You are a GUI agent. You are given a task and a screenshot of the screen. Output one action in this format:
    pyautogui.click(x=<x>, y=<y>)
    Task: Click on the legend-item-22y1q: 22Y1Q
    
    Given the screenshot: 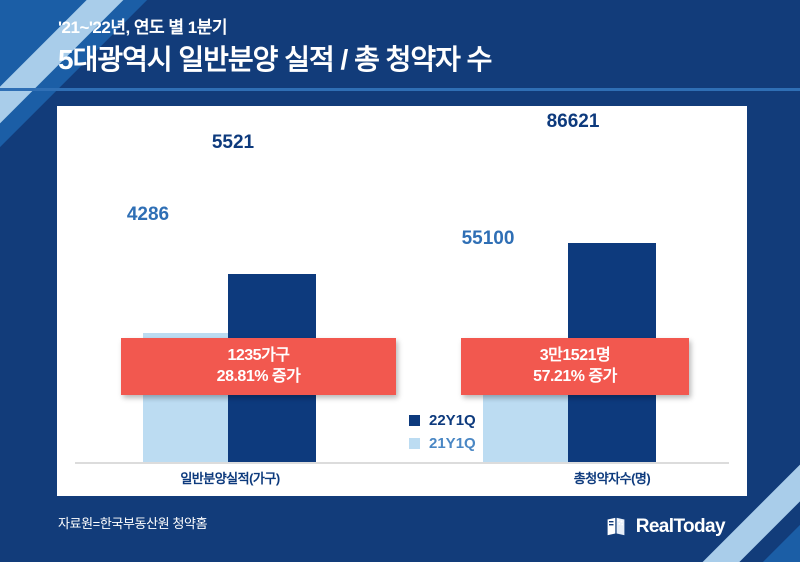 What is the action you would take?
    pyautogui.click(x=442, y=420)
    